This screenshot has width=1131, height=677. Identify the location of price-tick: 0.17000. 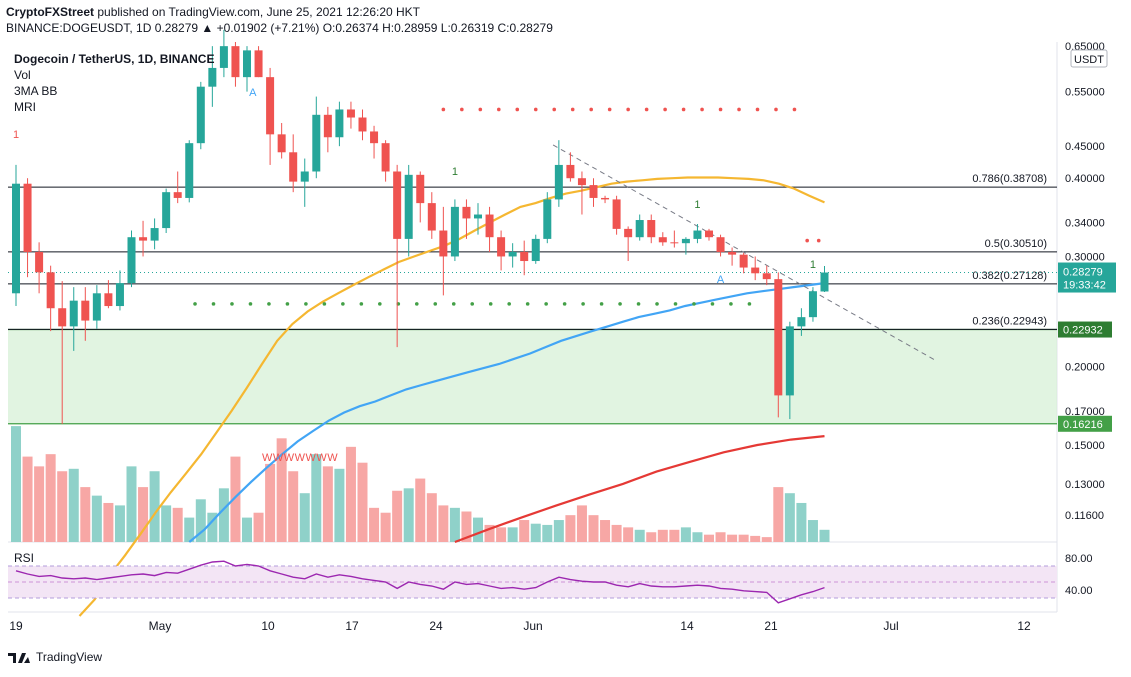
(1085, 412).